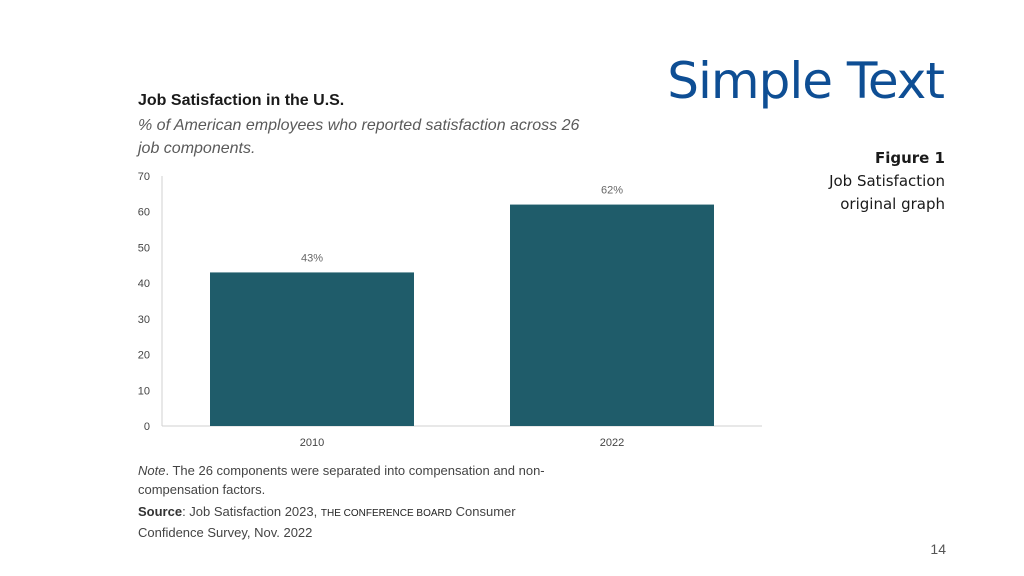 The image size is (1024, 576). I want to click on y-tick-label: 20, so click(144, 356).